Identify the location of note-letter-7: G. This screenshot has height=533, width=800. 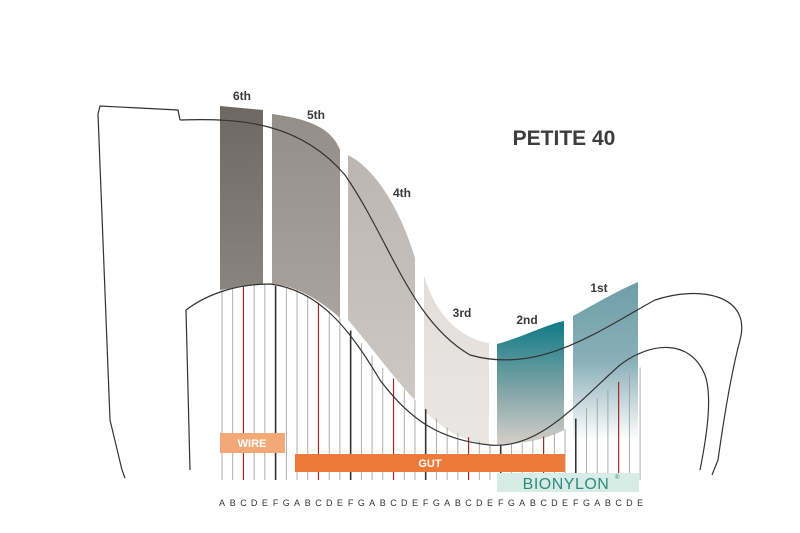
(286, 503).